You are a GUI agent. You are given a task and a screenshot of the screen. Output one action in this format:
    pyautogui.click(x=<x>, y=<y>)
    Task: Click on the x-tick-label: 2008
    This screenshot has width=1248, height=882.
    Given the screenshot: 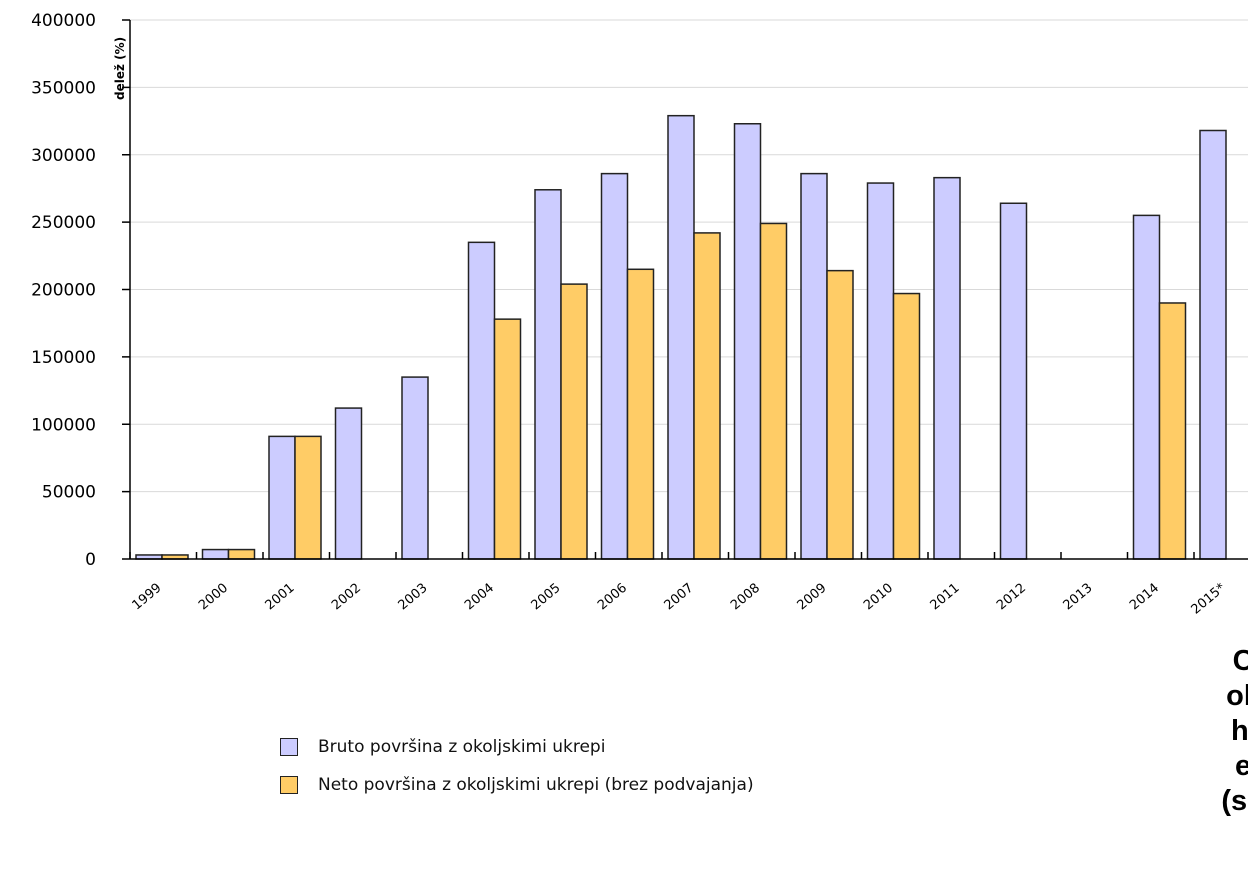 What is the action you would take?
    pyautogui.click(x=745, y=597)
    